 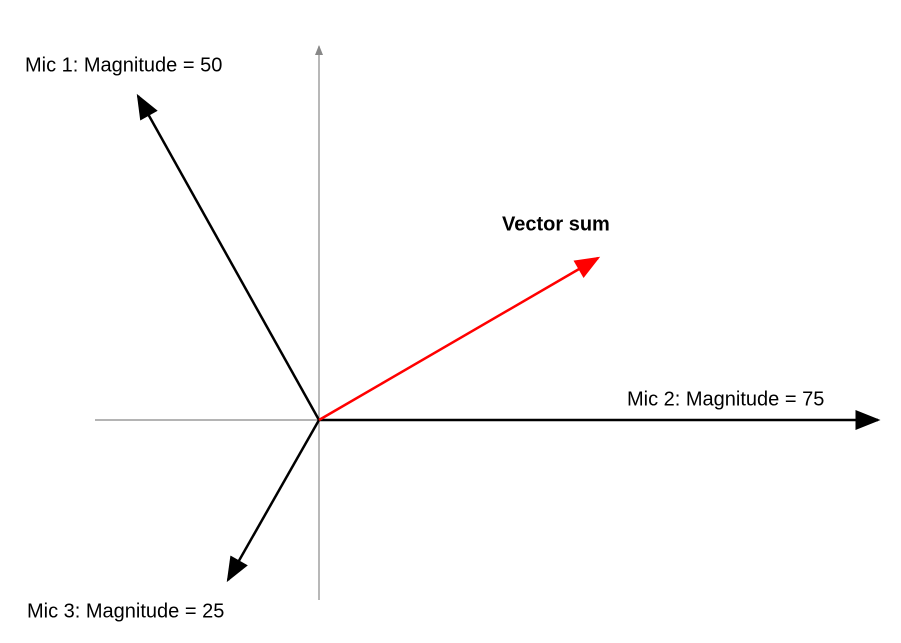 What do you see at coordinates (123, 65) in the screenshot?
I see `mic1-label: Mic 1: Magnitude = 50` at bounding box center [123, 65].